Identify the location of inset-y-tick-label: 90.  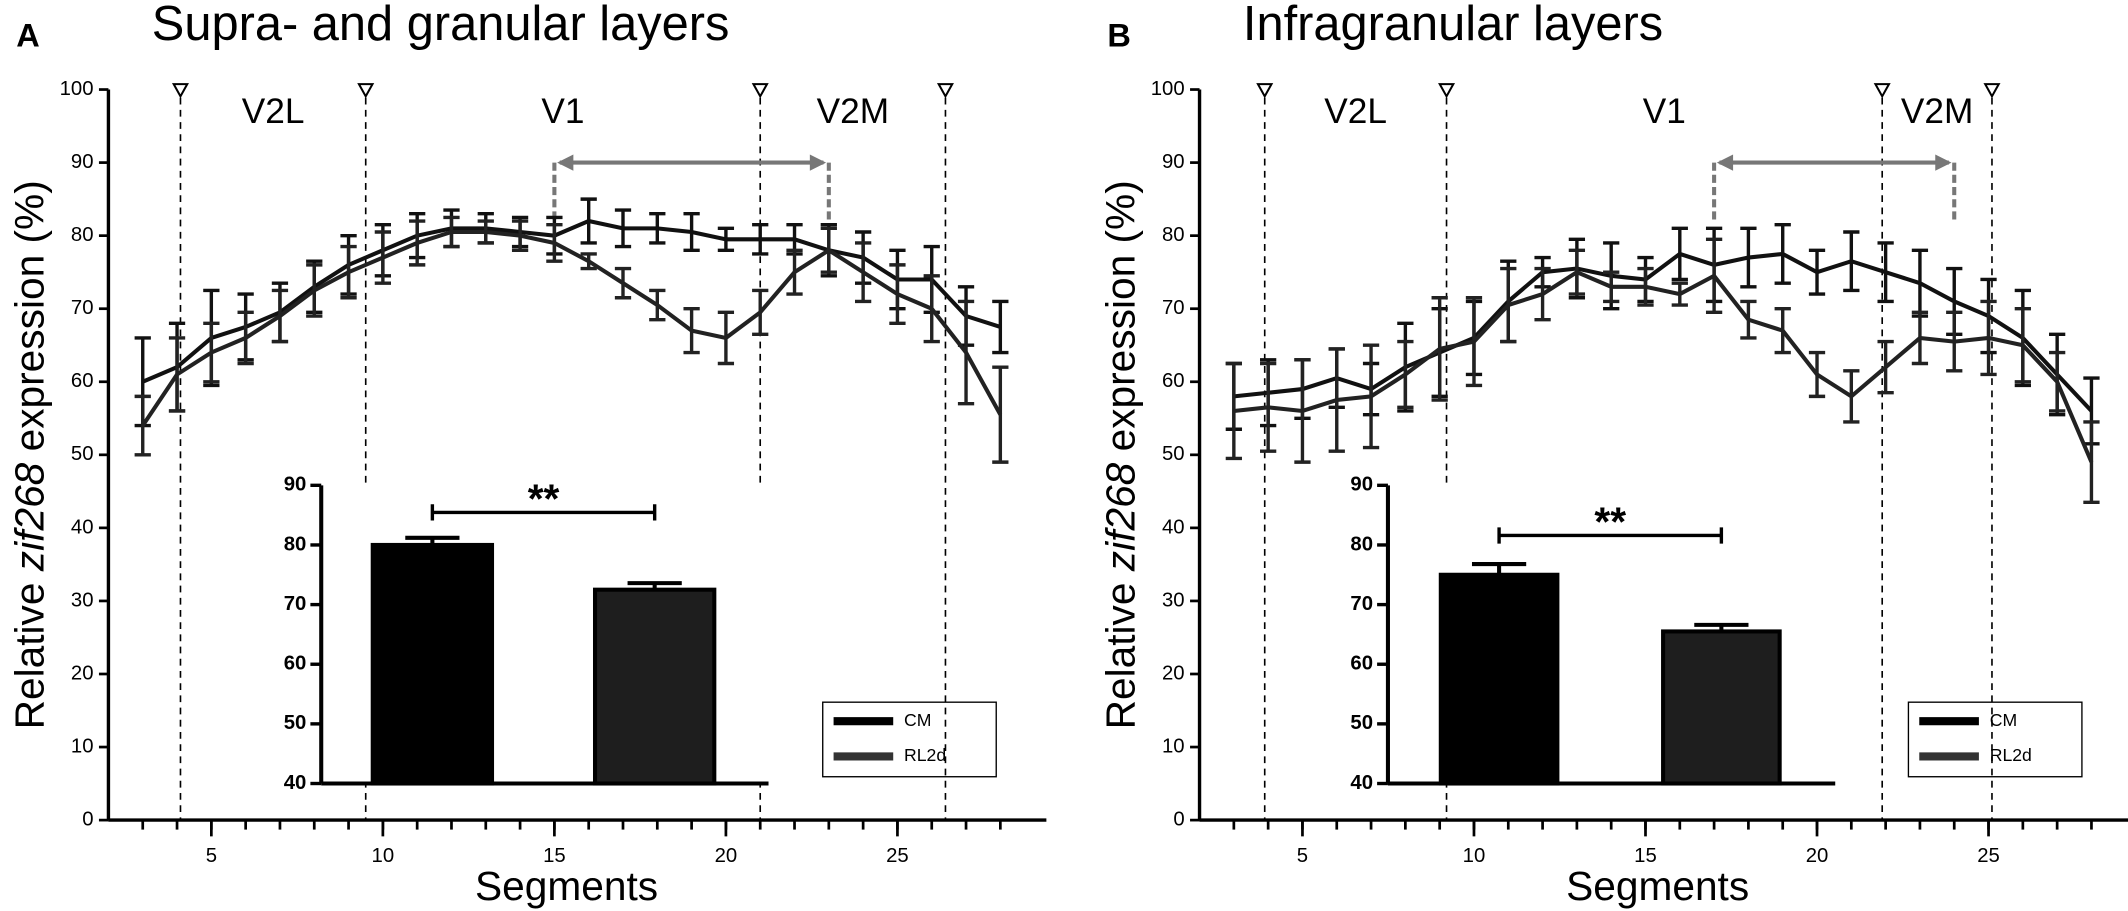
(295, 485).